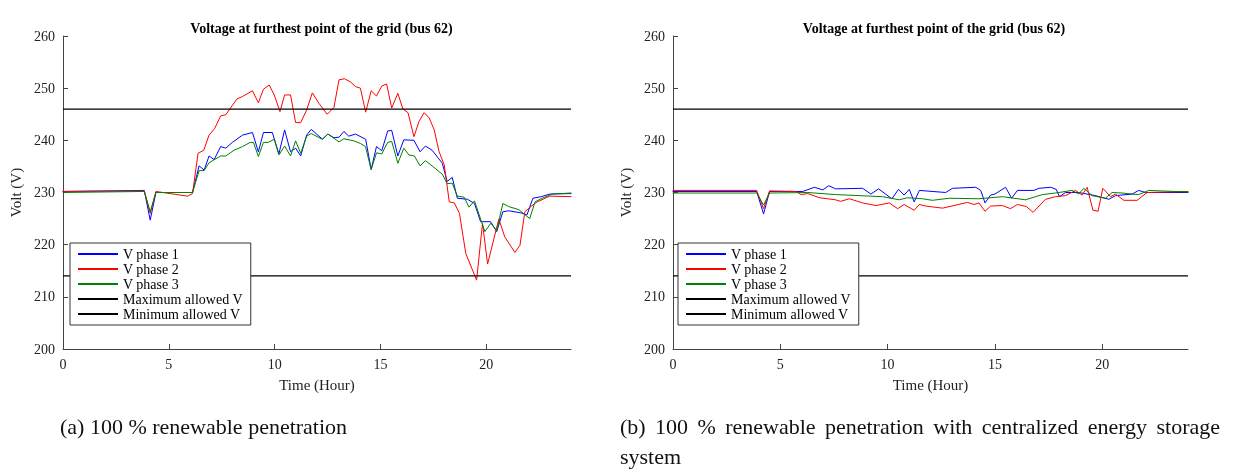 The height and width of the screenshot is (472, 1233). What do you see at coordinates (920, 442) in the screenshot?
I see `text: (b) 100 % renewable penetration with centralized energy storage system` at bounding box center [920, 442].